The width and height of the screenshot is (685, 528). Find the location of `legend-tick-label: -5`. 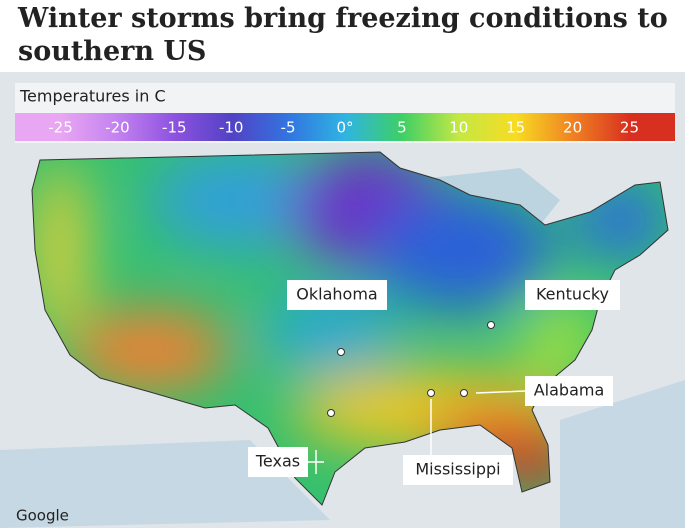

legend-tick-label: -5 is located at coordinates (288, 128).